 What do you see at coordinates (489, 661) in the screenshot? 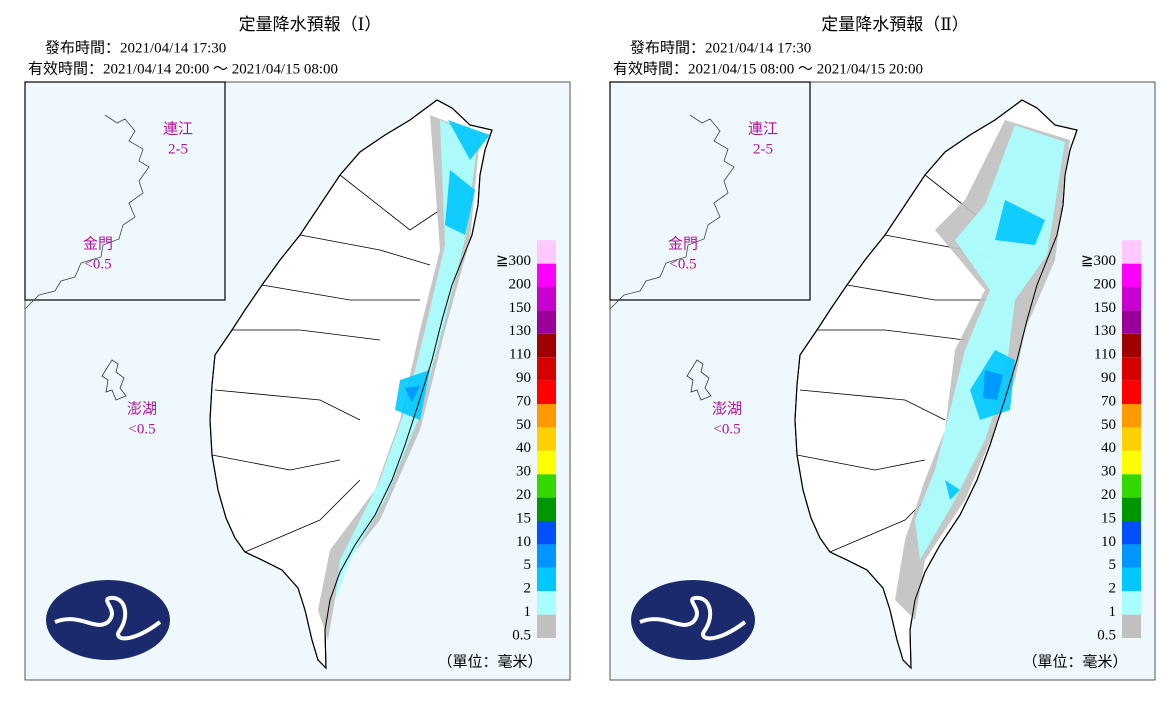
I see `legend-unit: （單位：毫米）` at bounding box center [489, 661].